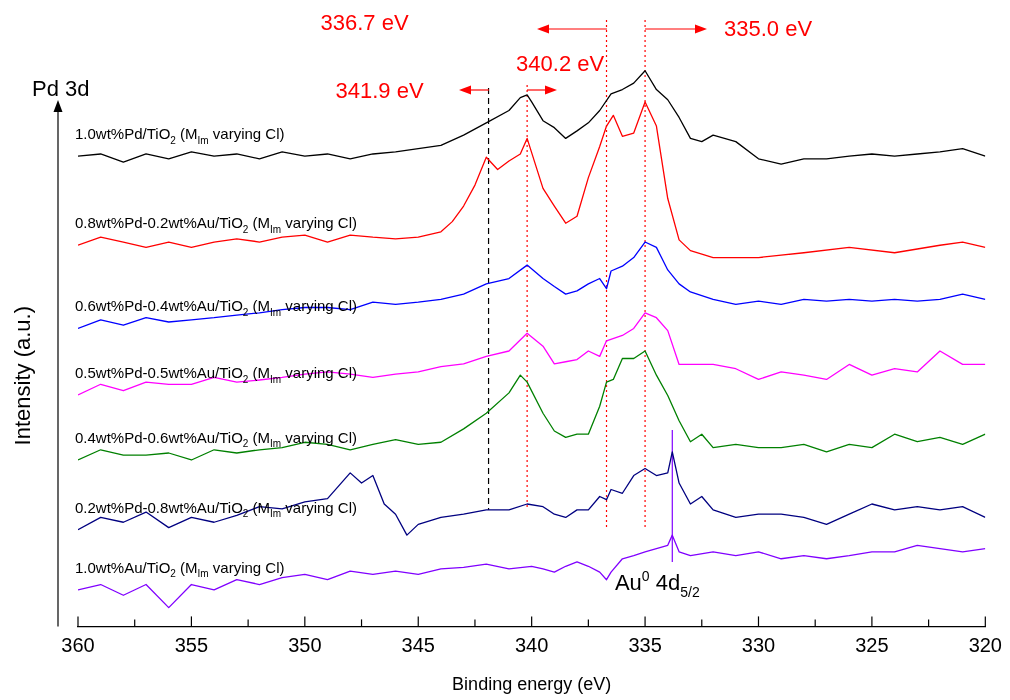 The width and height of the screenshot is (1010, 700). Describe the element at coordinates (305, 644) in the screenshot. I see `x-tick-label: 350` at that location.